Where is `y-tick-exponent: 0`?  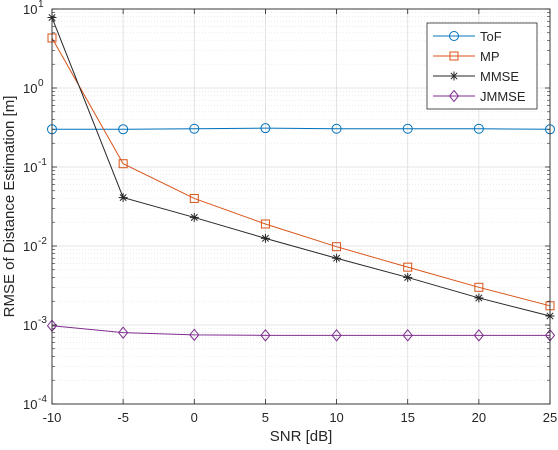 y-tick-exponent: 0 is located at coordinates (41, 83).